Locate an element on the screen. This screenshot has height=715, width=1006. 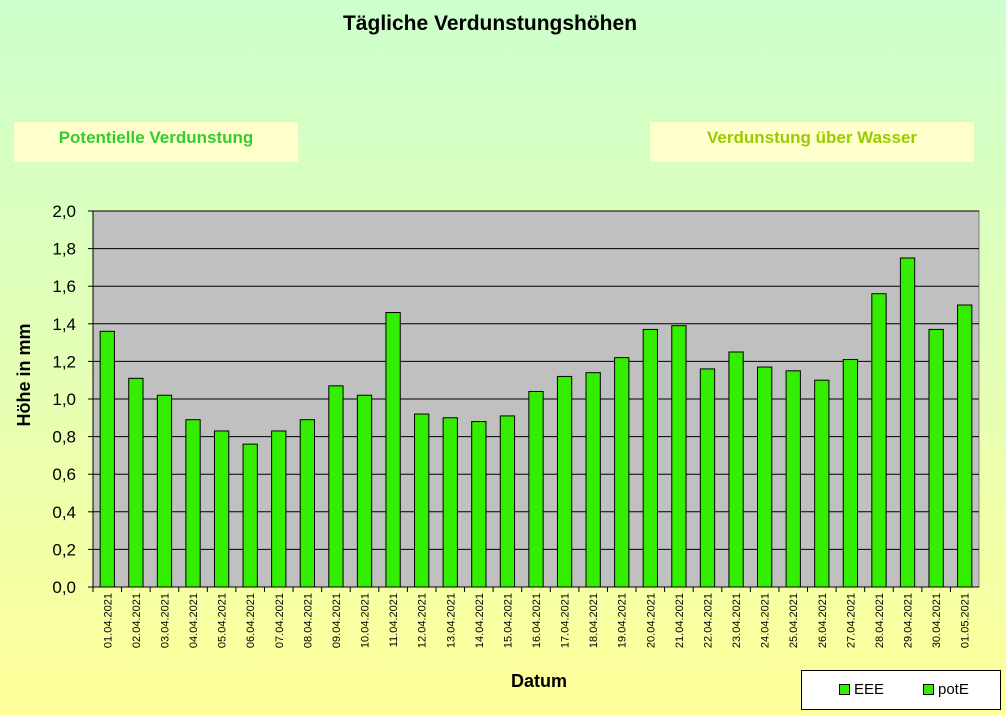
legend-label-eee: EEE is located at coordinates (869, 689).